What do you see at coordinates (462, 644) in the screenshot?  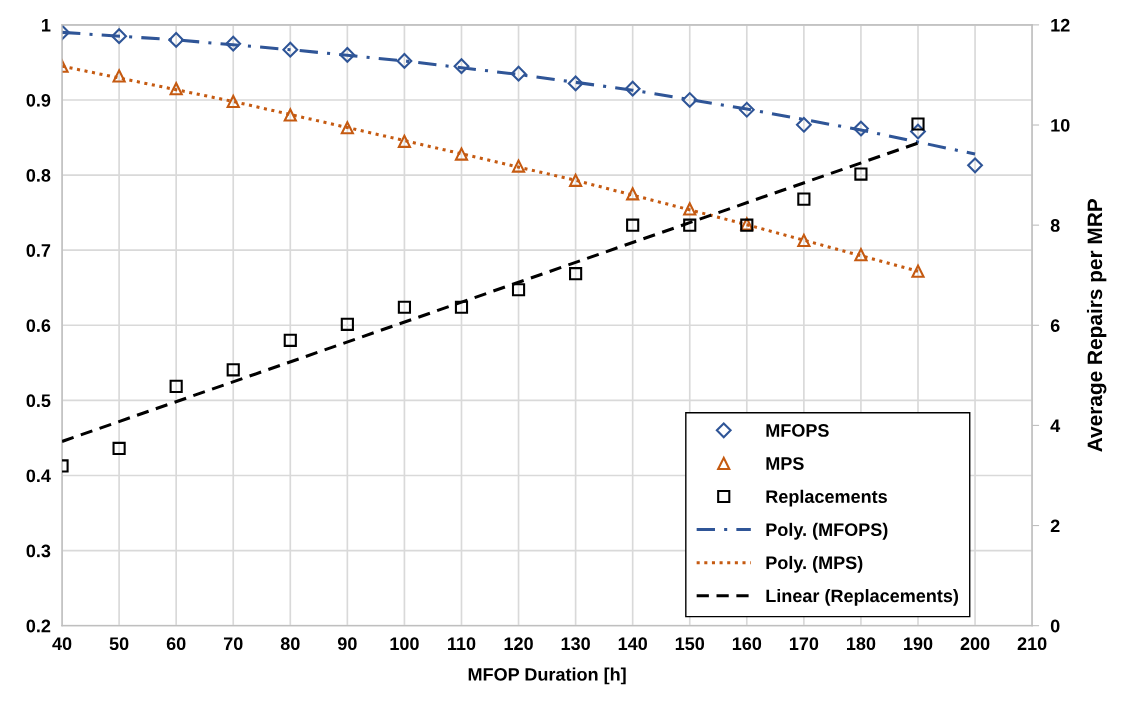 I see `x-tick-label: 110` at bounding box center [462, 644].